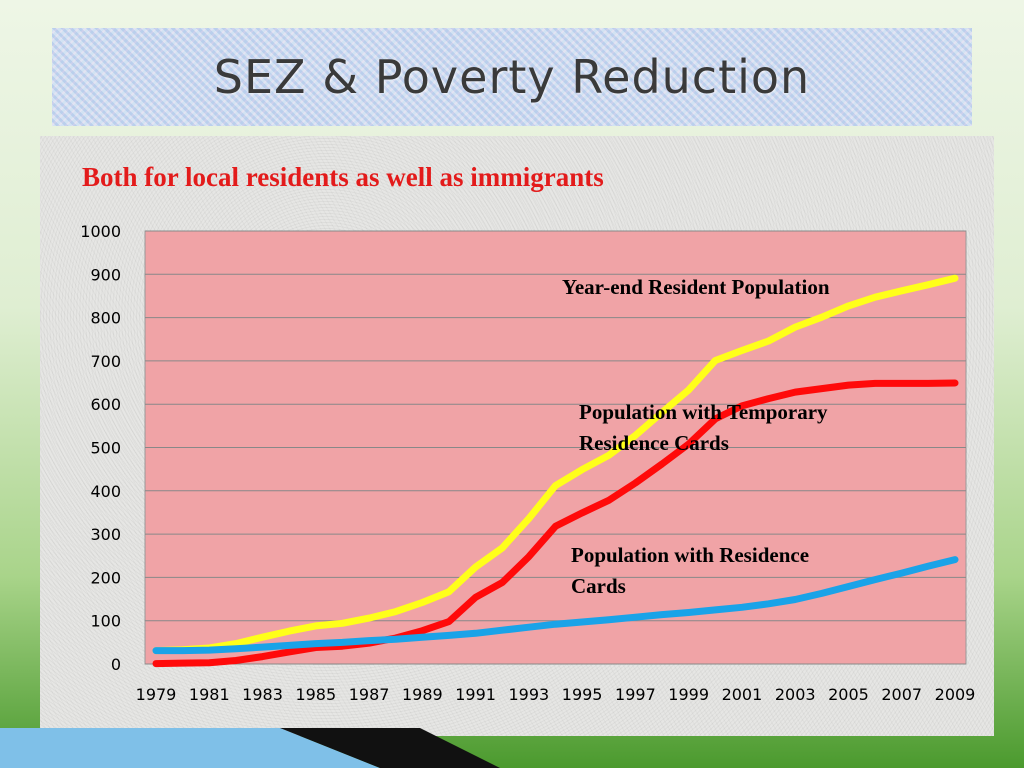 This screenshot has height=768, width=1024. I want to click on x-tick-label: 1997, so click(635, 694).